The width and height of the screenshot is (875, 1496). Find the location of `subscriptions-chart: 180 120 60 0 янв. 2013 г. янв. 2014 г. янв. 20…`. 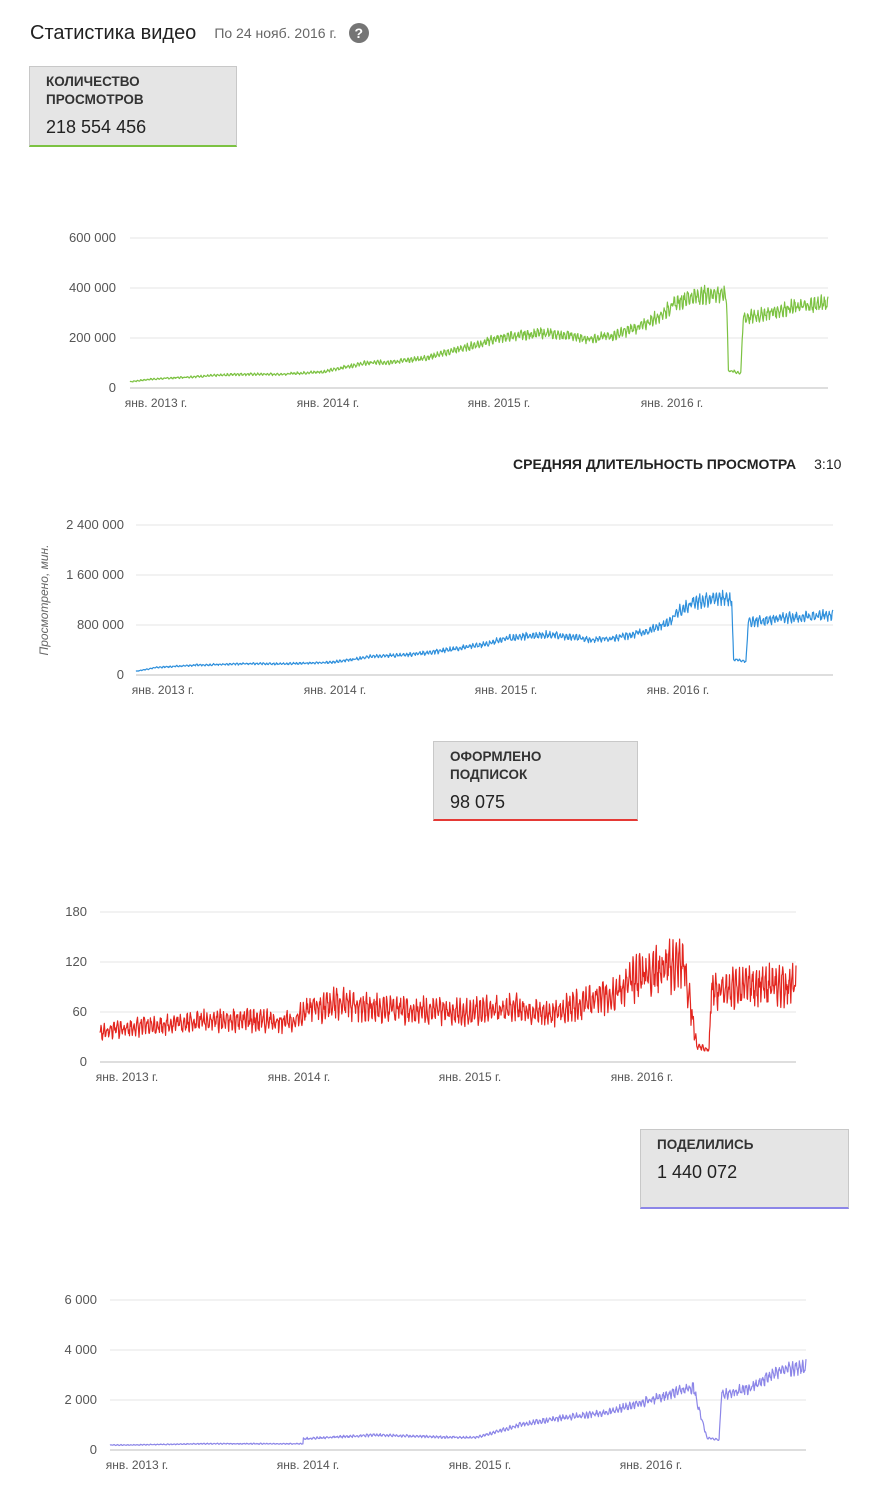

subscriptions-chart: 180 120 60 0 янв. 2013 г. янв. 2014 г. янв. 20… is located at coordinates (431, 994).